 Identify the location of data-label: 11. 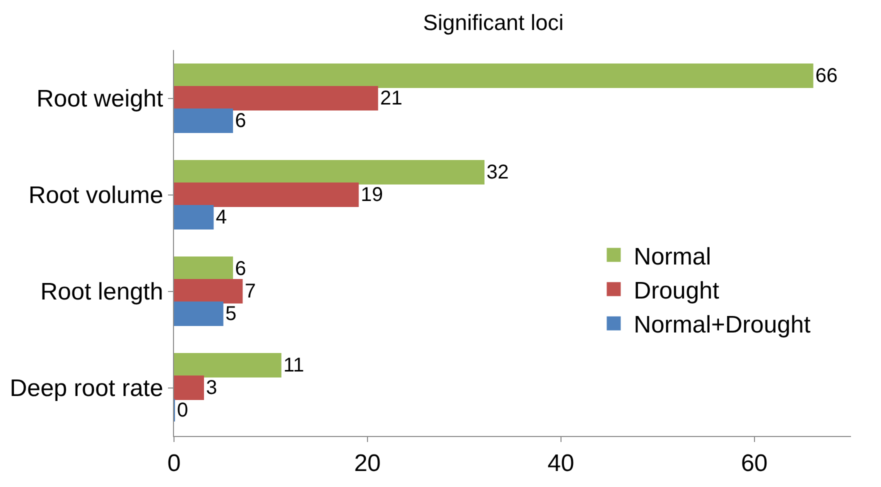
(293, 365).